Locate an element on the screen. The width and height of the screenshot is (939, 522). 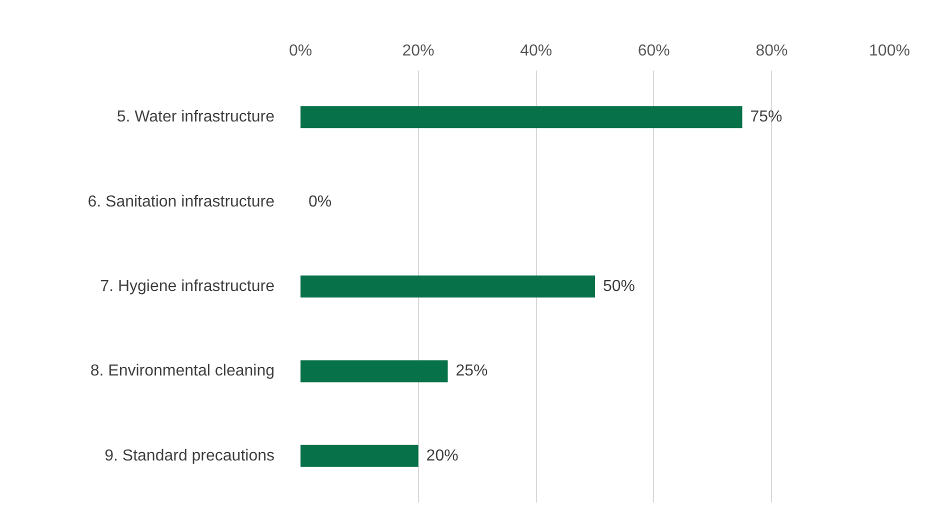
y-tick-label: 9. Standard precautions is located at coordinates (189, 455).